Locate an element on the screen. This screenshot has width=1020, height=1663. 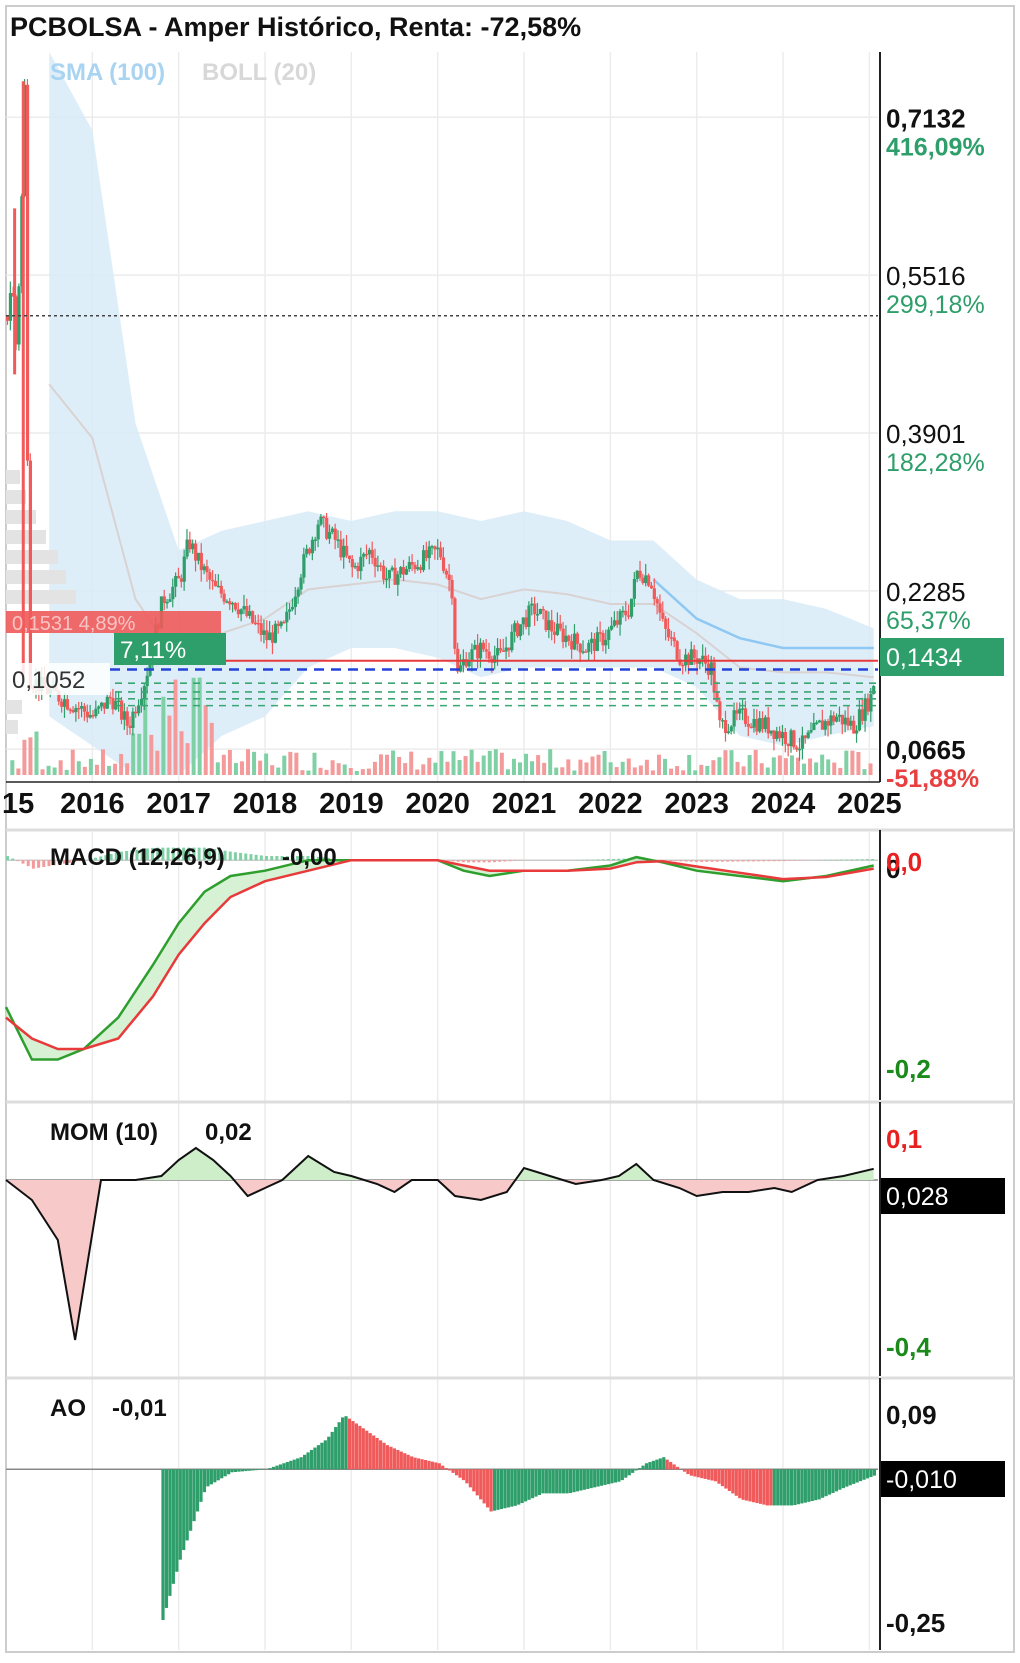
ao-axis-bottom: -0,25 is located at coordinates (915, 1623).